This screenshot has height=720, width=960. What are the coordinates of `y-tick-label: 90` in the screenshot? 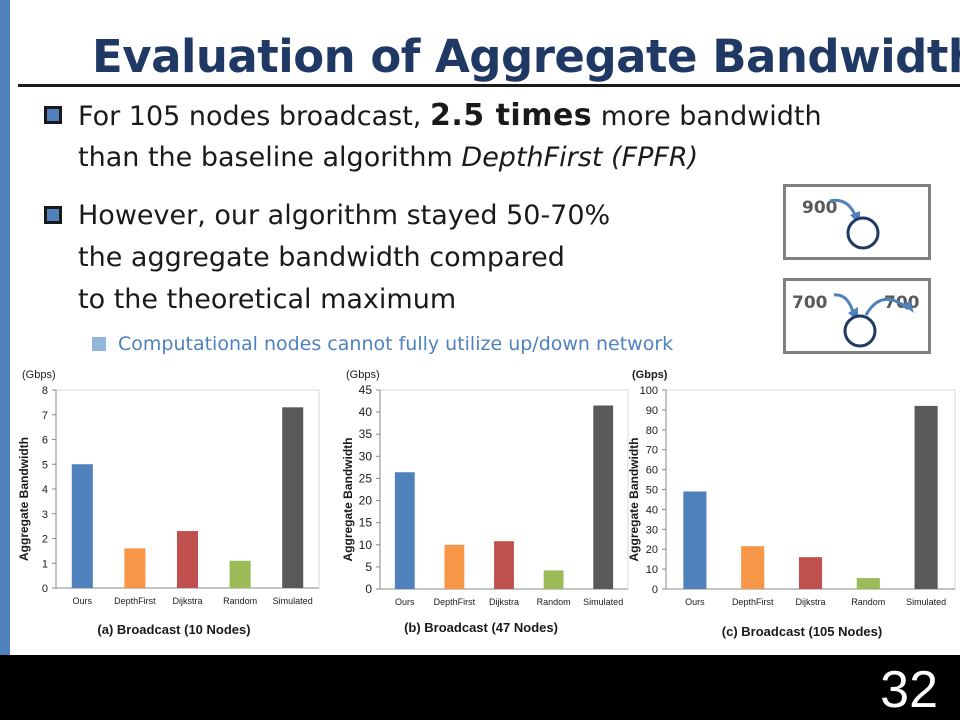 It's located at (652, 411).